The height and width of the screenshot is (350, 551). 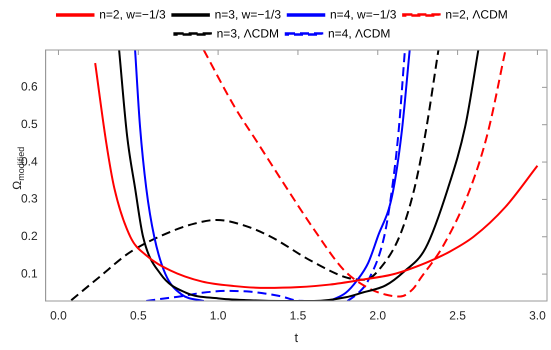 What do you see at coordinates (296, 337) in the screenshot?
I see `x-axis-title: t` at bounding box center [296, 337].